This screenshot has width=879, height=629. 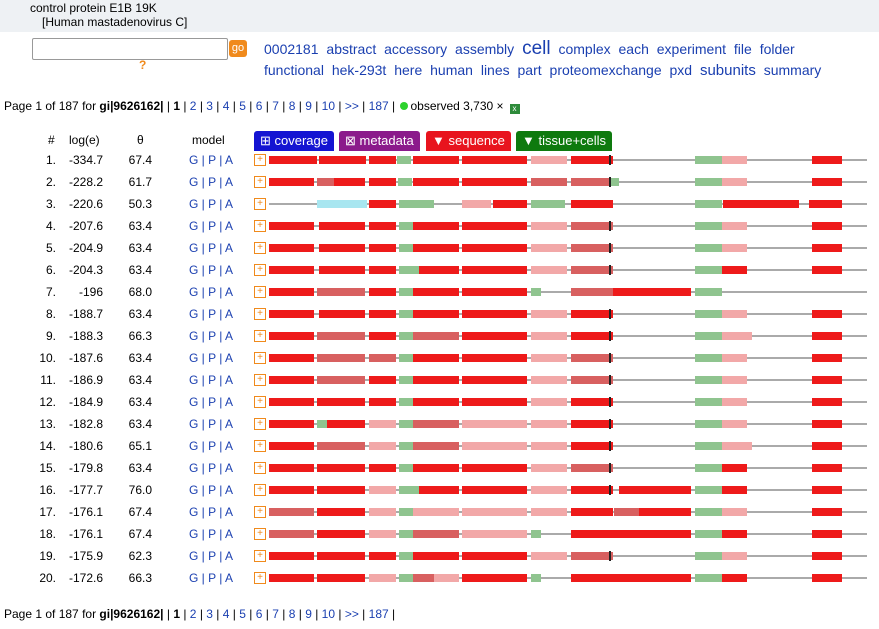 What do you see at coordinates (408, 70) in the screenshot?
I see `tag-link: here` at bounding box center [408, 70].